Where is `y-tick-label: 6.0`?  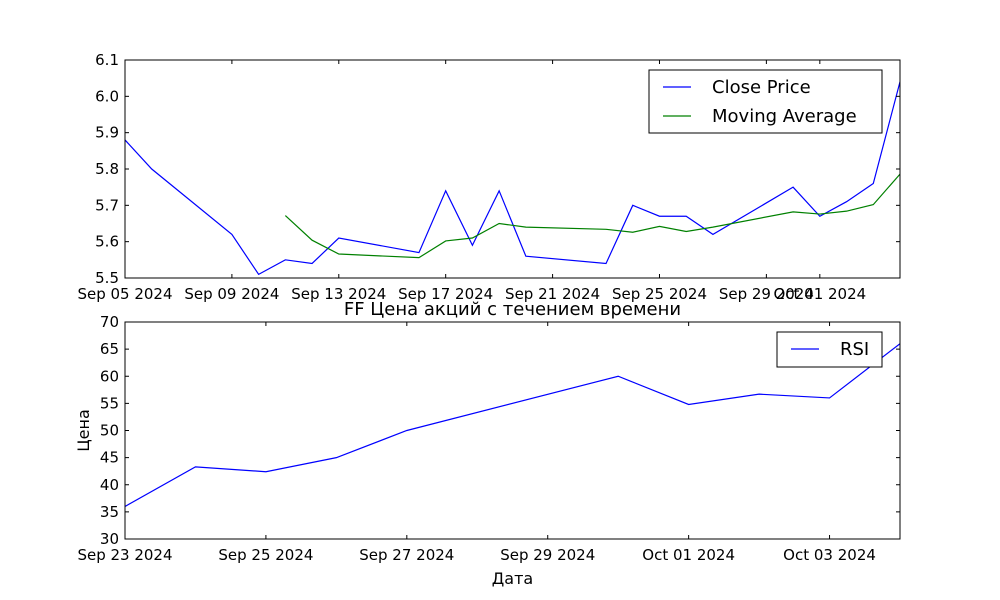 y-tick-label: 6.0 is located at coordinates (107, 96).